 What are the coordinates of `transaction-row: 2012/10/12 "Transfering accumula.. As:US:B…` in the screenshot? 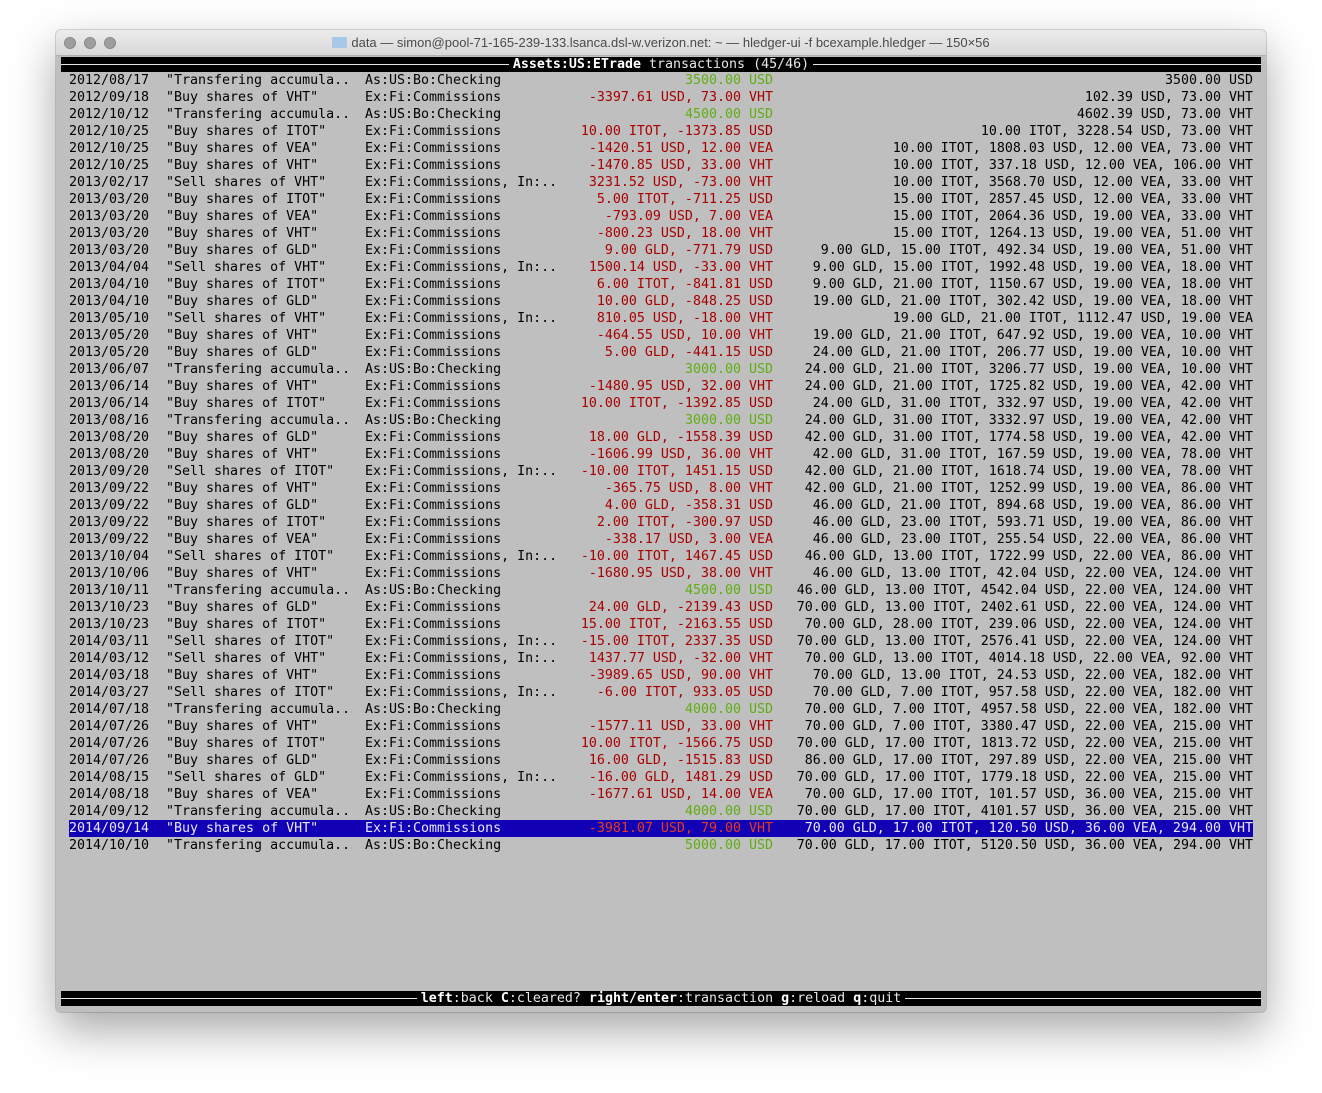 It's located at (661, 114).